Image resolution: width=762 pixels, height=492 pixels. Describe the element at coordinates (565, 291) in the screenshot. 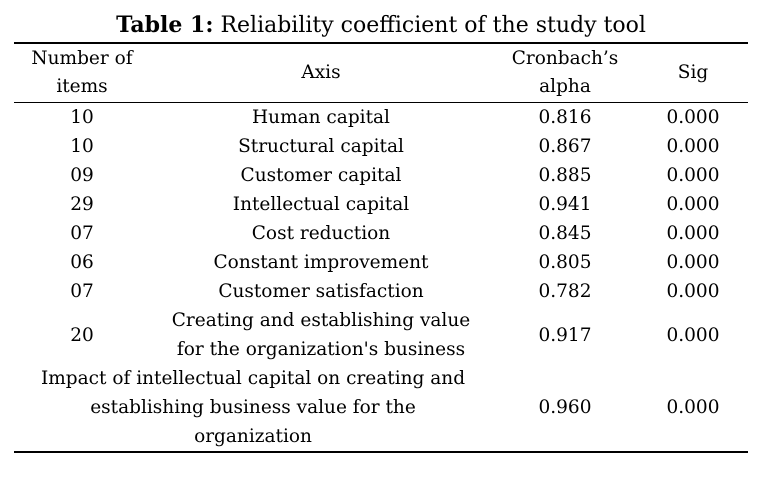

I see `cell-alpha: 0.782` at that location.